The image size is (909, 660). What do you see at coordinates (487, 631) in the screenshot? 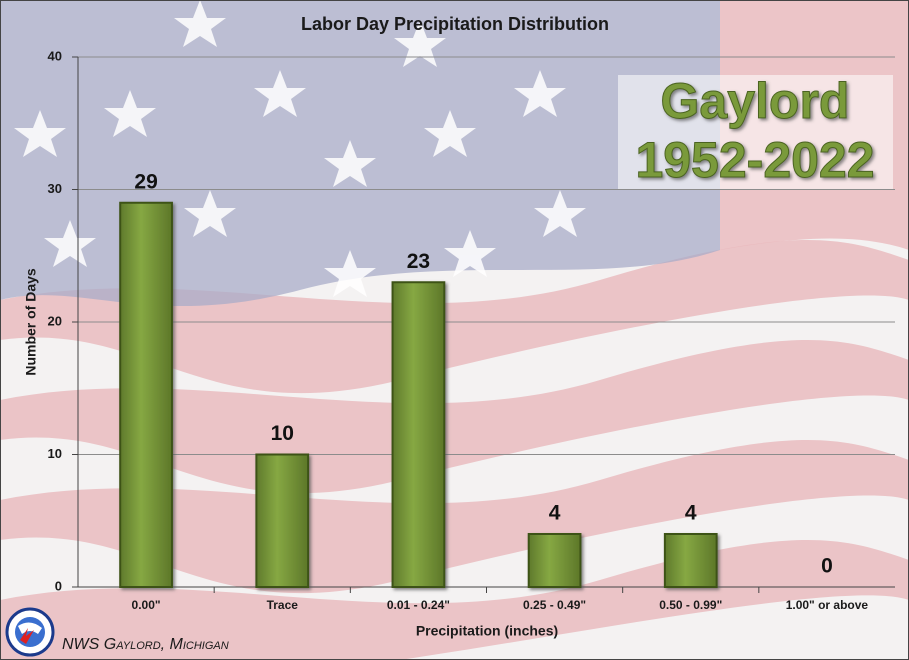
I see `x-axis-label: Precipitation (inches)` at bounding box center [487, 631].